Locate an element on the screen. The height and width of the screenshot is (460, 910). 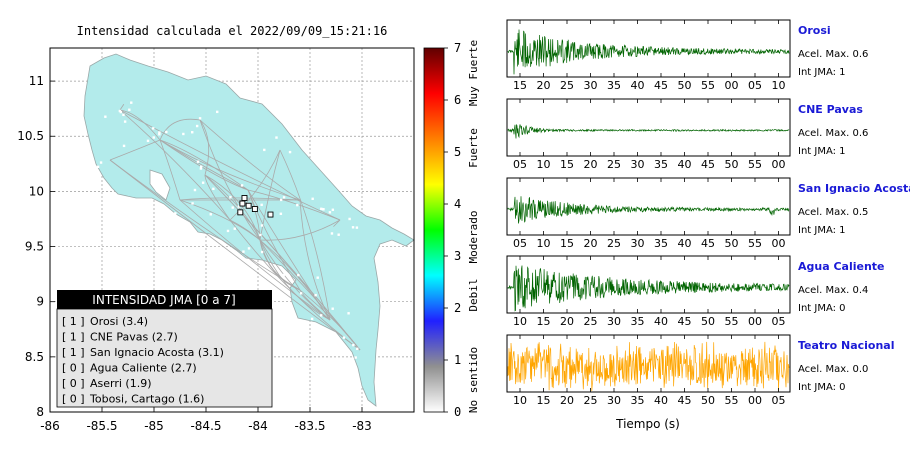
waveform-tick-label: 15 is located at coordinates (520, 85).